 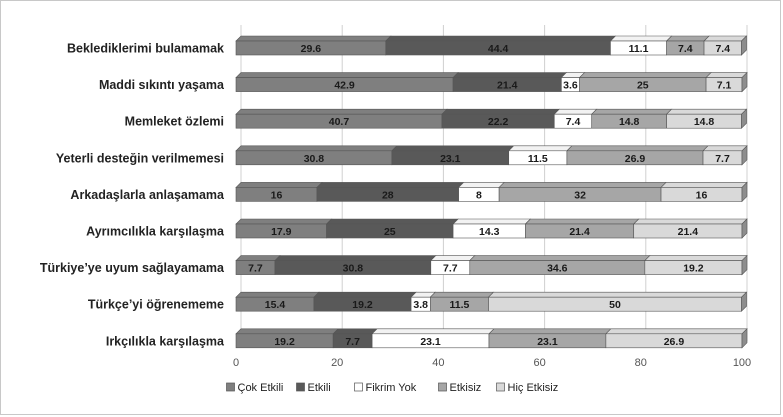 What do you see at coordinates (724, 86) in the screenshot?
I see `data-label: 7.1` at bounding box center [724, 86].